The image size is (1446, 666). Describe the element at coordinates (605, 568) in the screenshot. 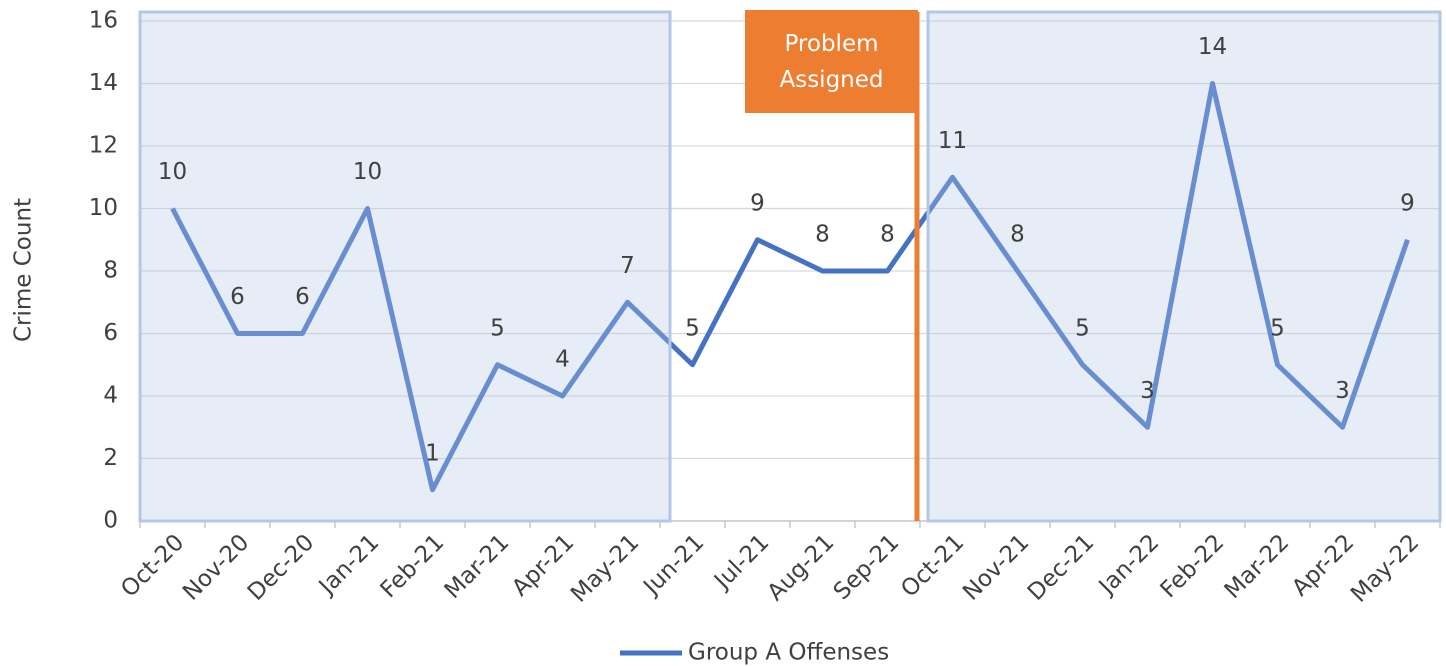

I see `x-tick-label: May-21` at that location.